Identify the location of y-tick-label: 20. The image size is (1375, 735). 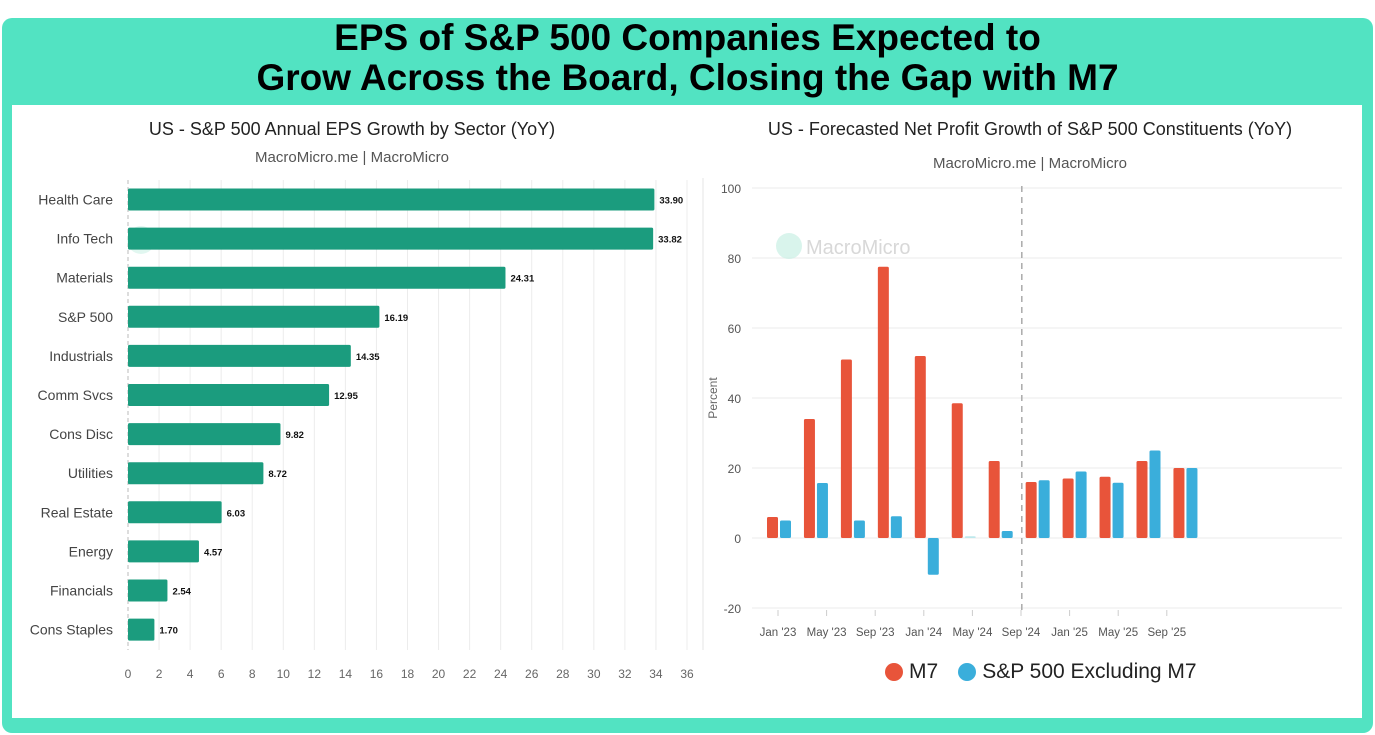
(735, 469).